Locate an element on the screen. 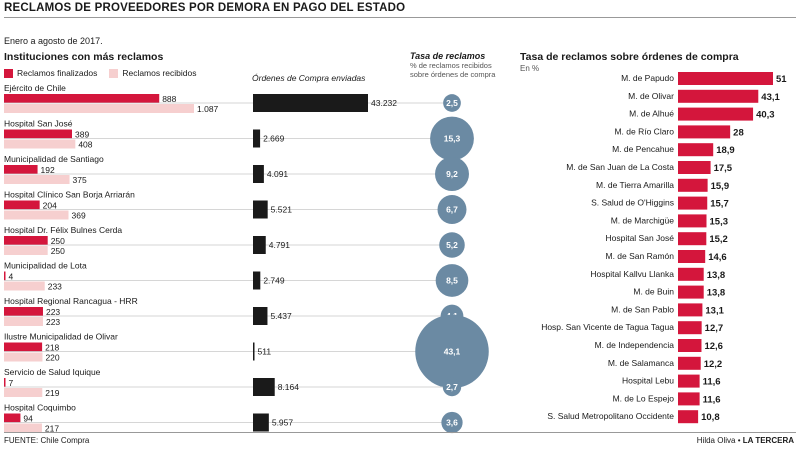 This screenshot has height=450, width=800. bar-orders-value: 43.232 is located at coordinates (384, 103).